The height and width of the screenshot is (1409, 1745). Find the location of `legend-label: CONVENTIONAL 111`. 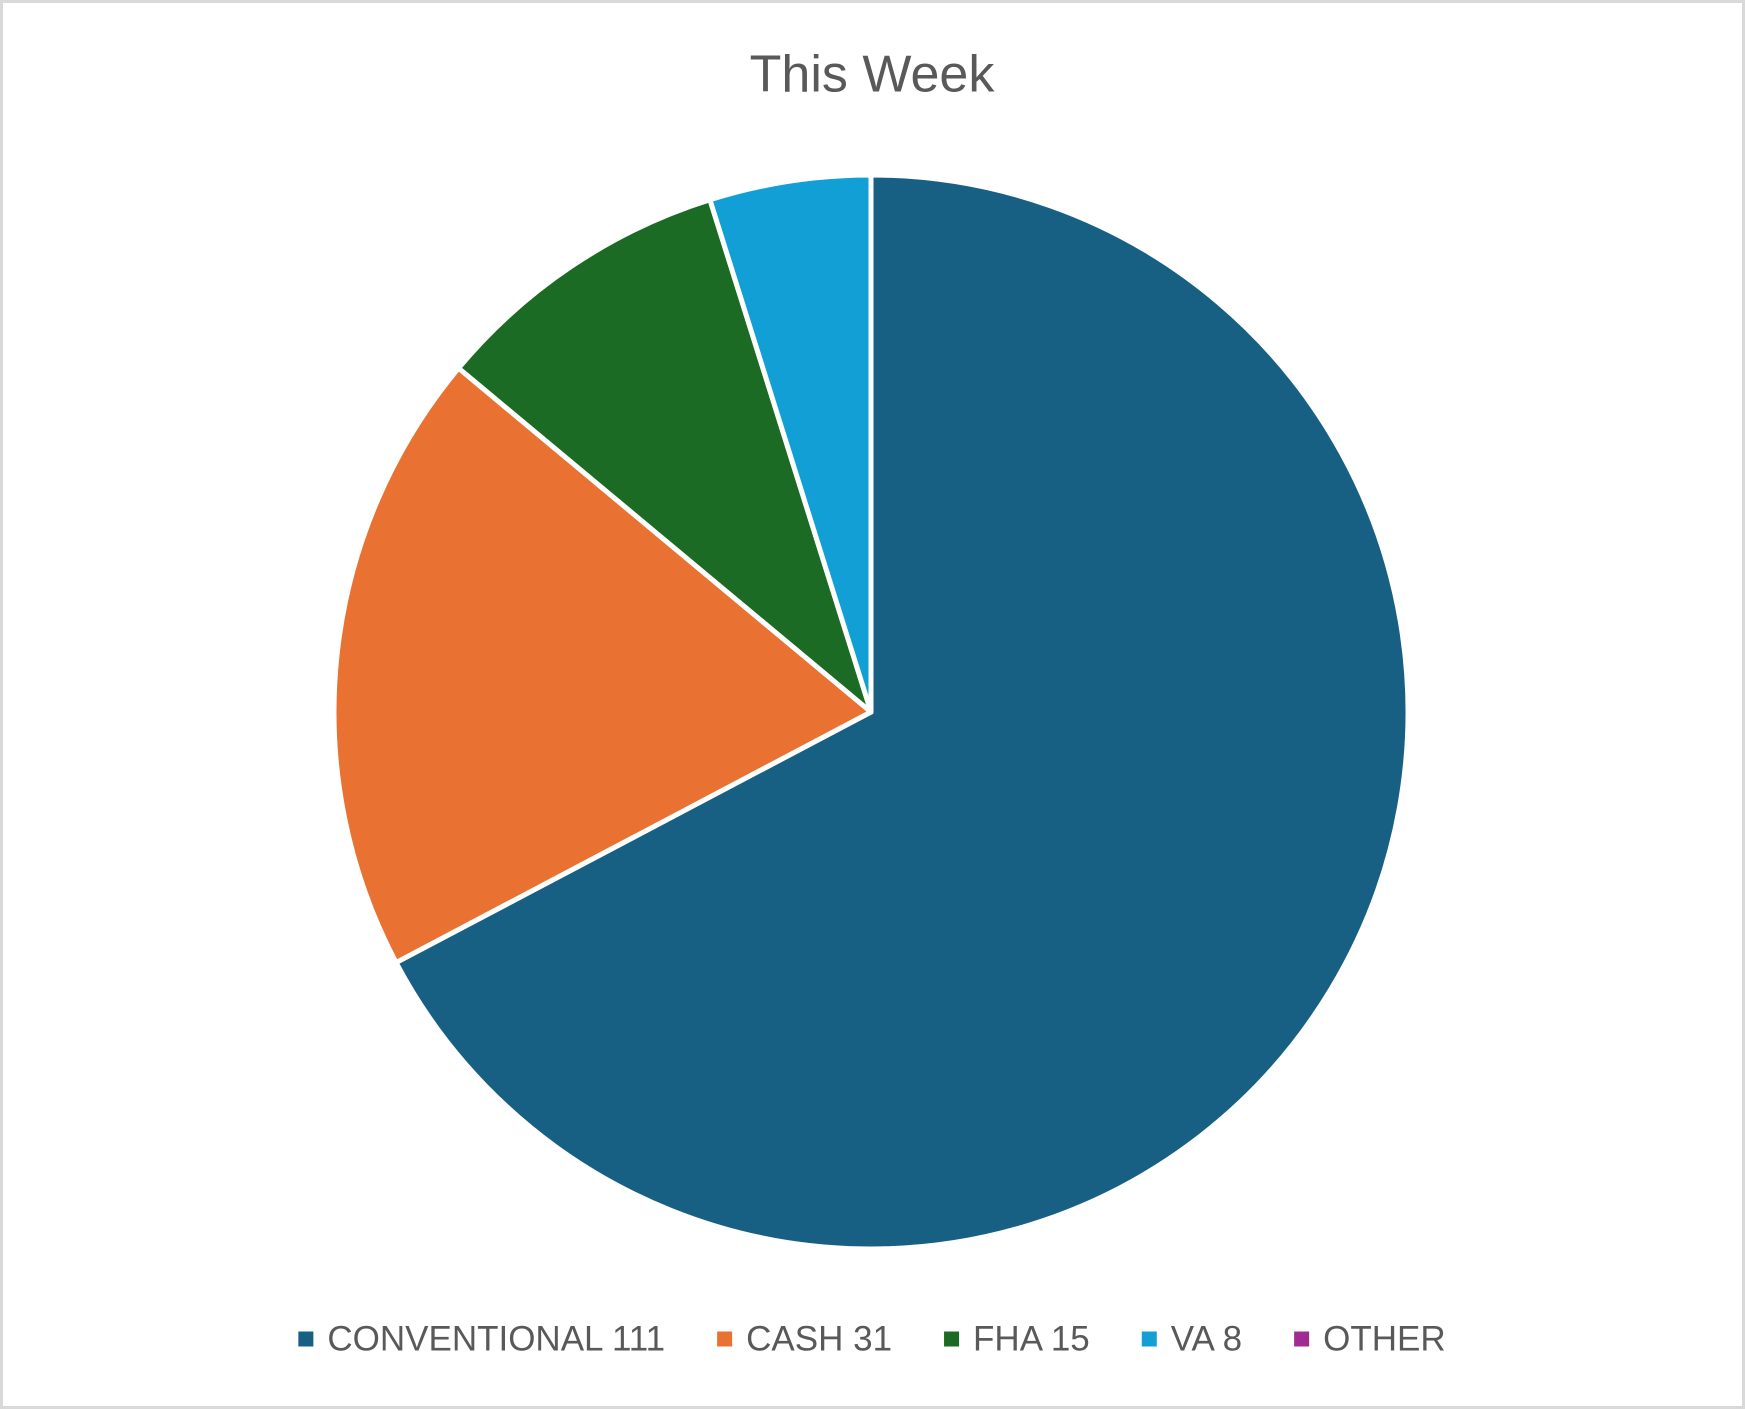

legend-label: CONVENTIONAL 111 is located at coordinates (496, 1338).